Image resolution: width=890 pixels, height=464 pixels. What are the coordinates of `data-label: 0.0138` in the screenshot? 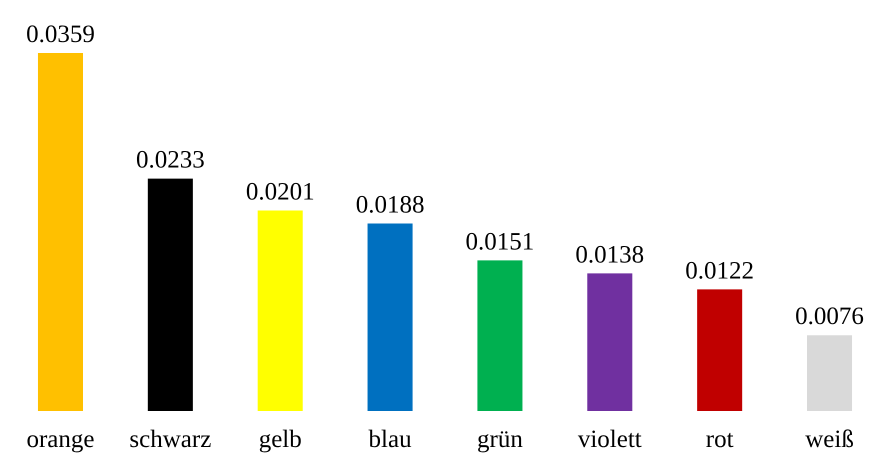 It's located at (609, 254).